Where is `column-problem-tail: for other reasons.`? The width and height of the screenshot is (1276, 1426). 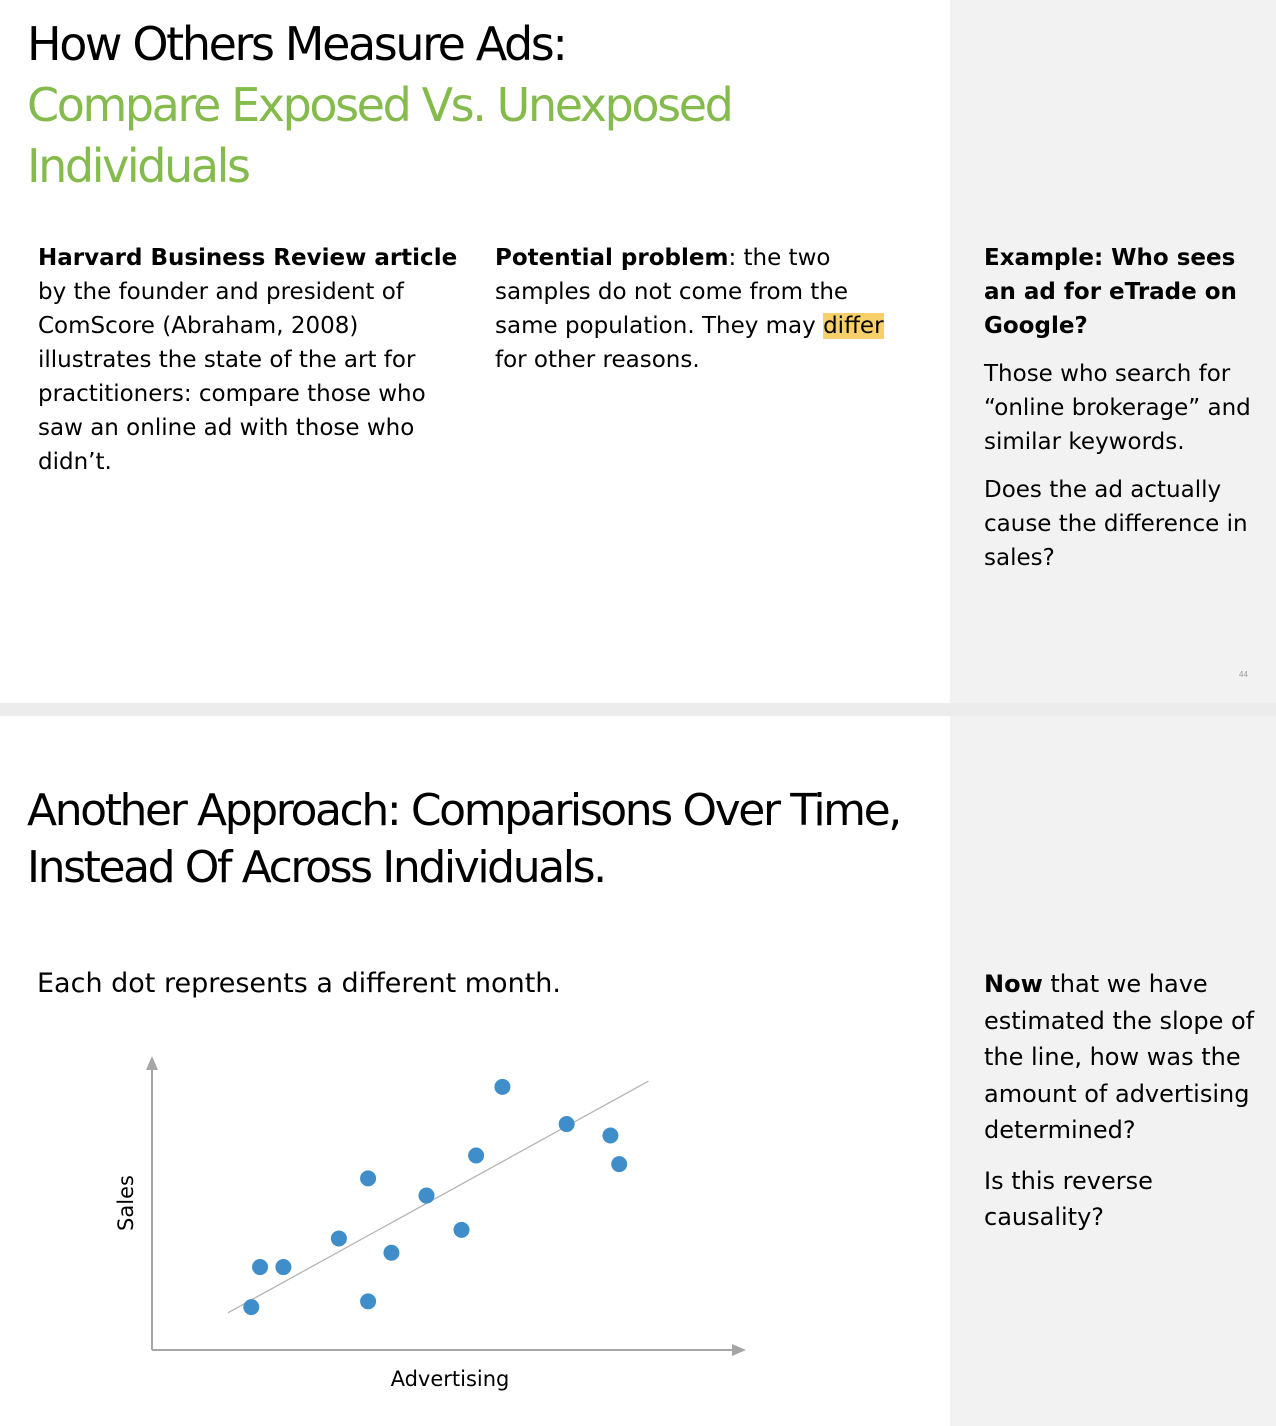 column-problem-tail: for other reasons. is located at coordinates (597, 360).